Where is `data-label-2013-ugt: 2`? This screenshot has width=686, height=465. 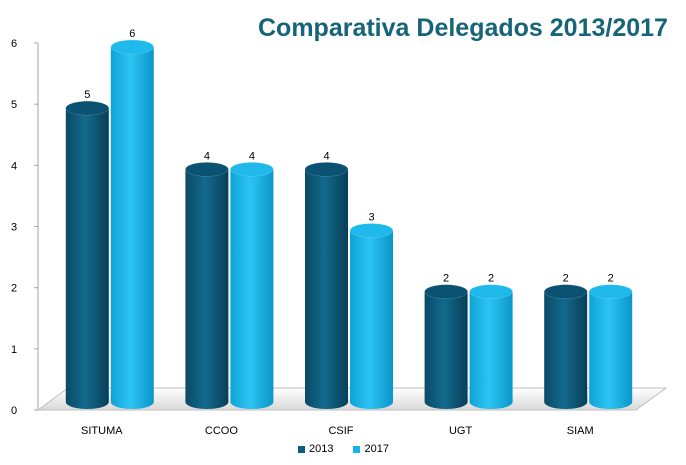 data-label-2013-ugt: 2 is located at coordinates (446, 279).